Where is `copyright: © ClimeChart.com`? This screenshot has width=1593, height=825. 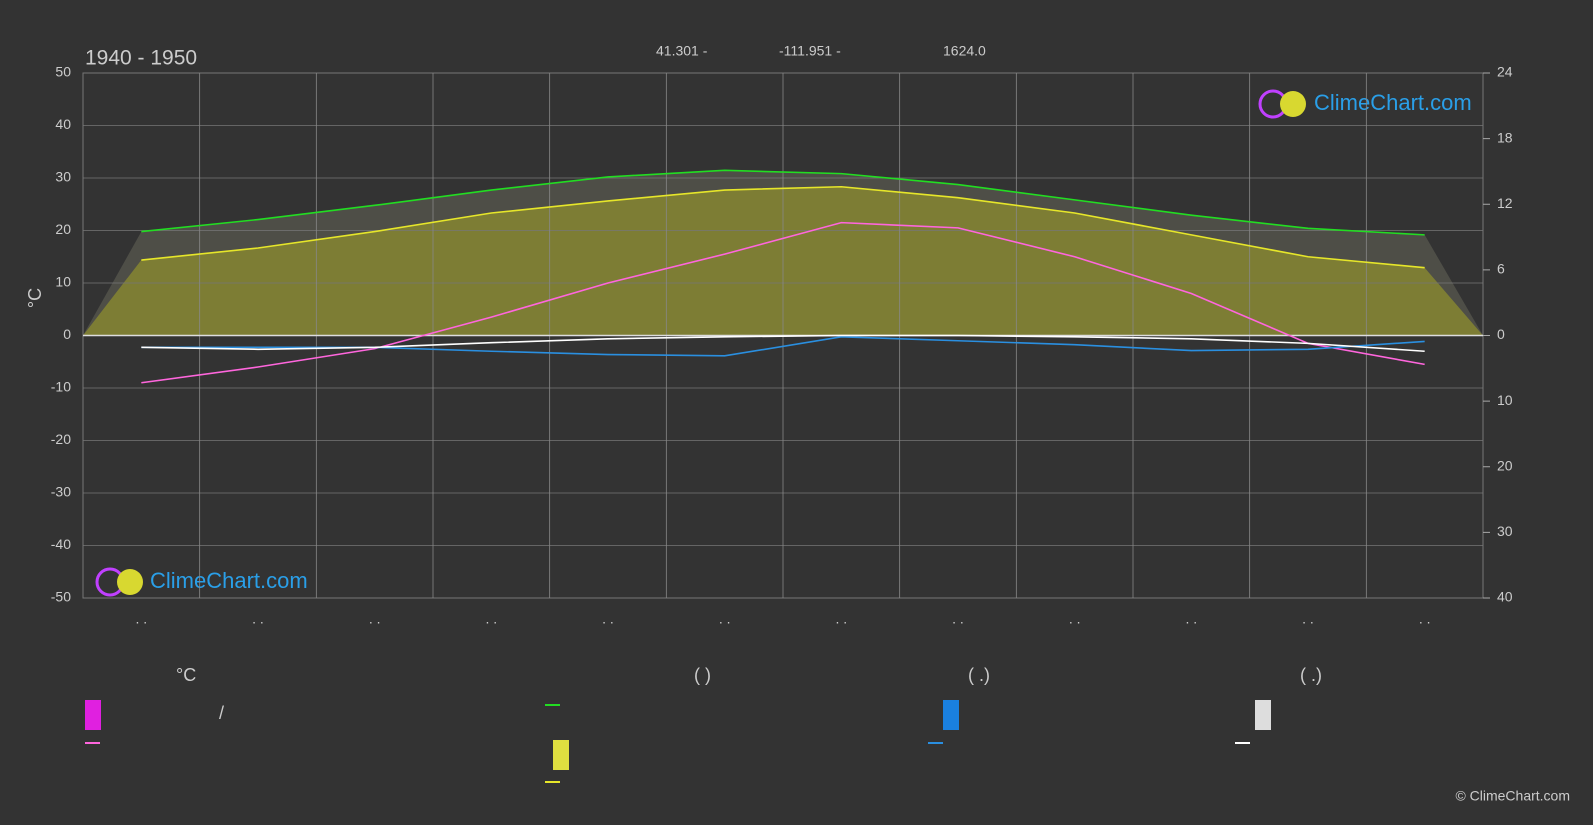
copyright: © ClimeChart.com is located at coordinates (1512, 796).